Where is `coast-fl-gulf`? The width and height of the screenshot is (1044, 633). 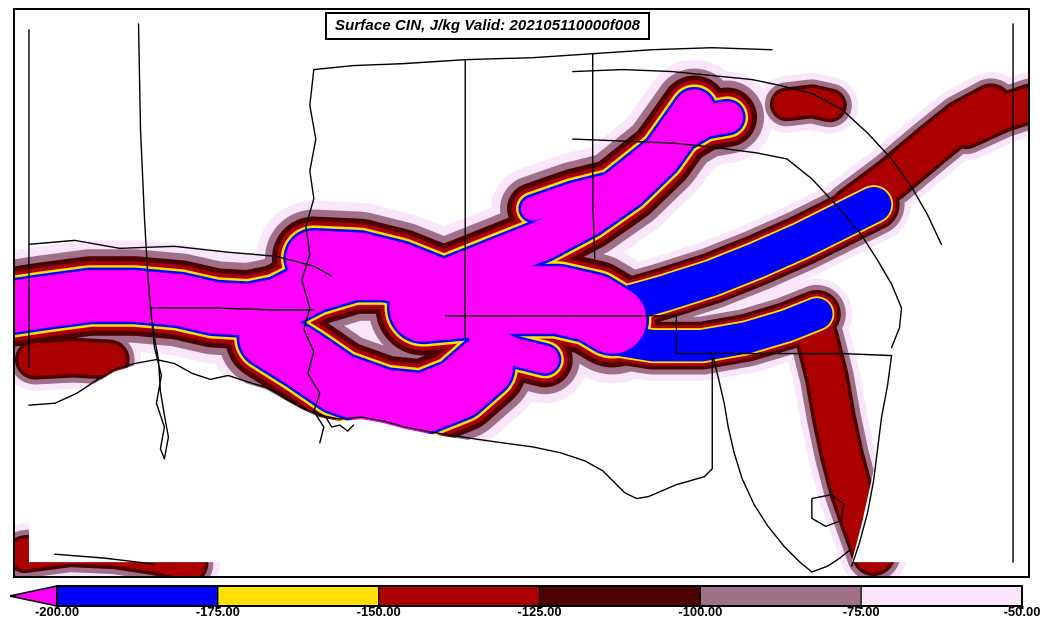
coast-fl-gulf is located at coordinates (762, 462).